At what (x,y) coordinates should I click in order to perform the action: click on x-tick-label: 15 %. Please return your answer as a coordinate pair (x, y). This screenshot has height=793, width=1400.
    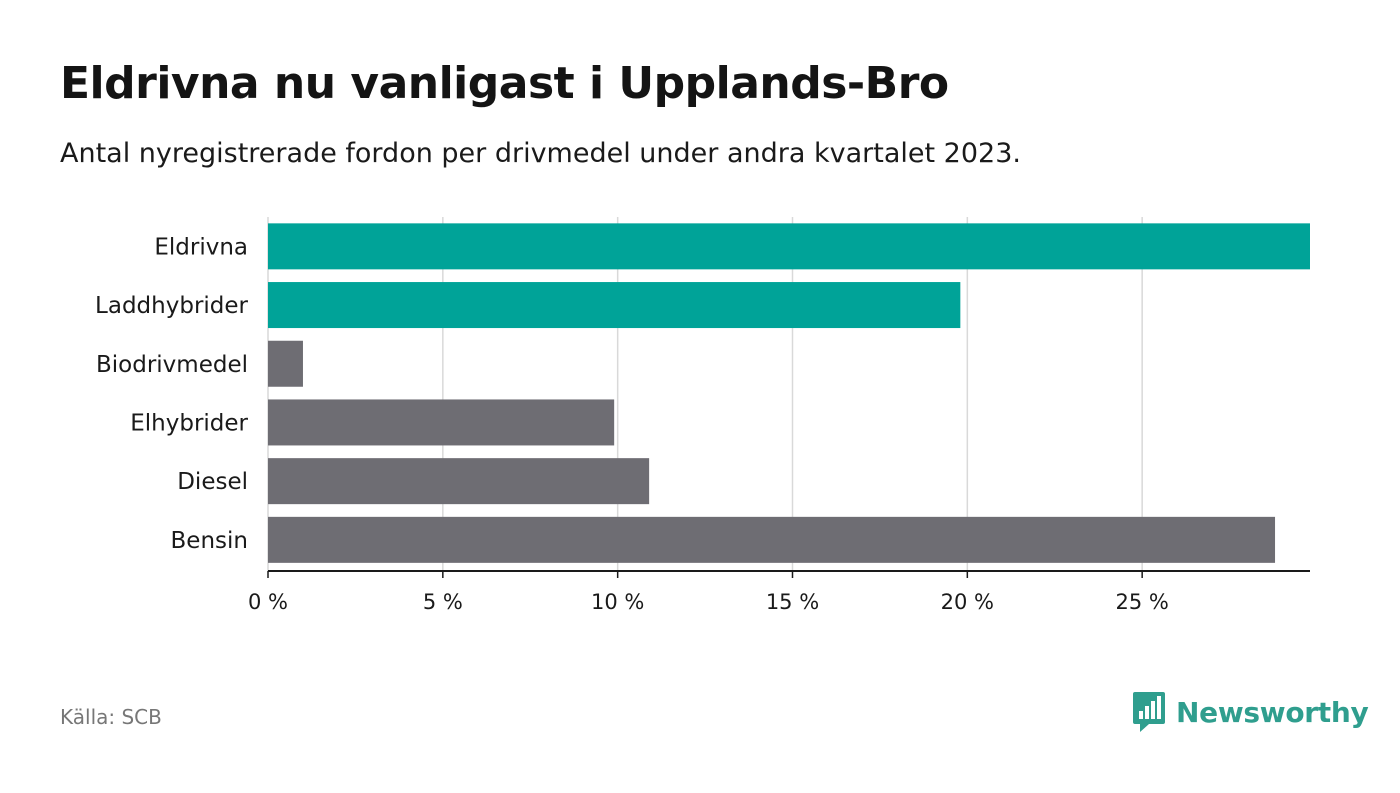
    Looking at the image, I should click on (792, 602).